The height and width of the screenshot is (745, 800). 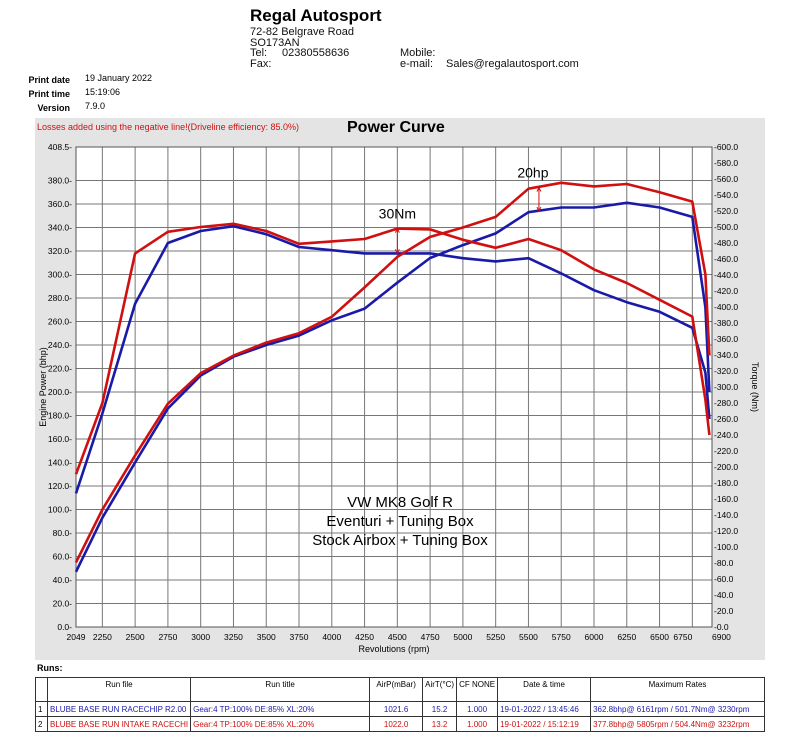 I want to click on y2-tick-label: -480.0, so click(x=726, y=243).